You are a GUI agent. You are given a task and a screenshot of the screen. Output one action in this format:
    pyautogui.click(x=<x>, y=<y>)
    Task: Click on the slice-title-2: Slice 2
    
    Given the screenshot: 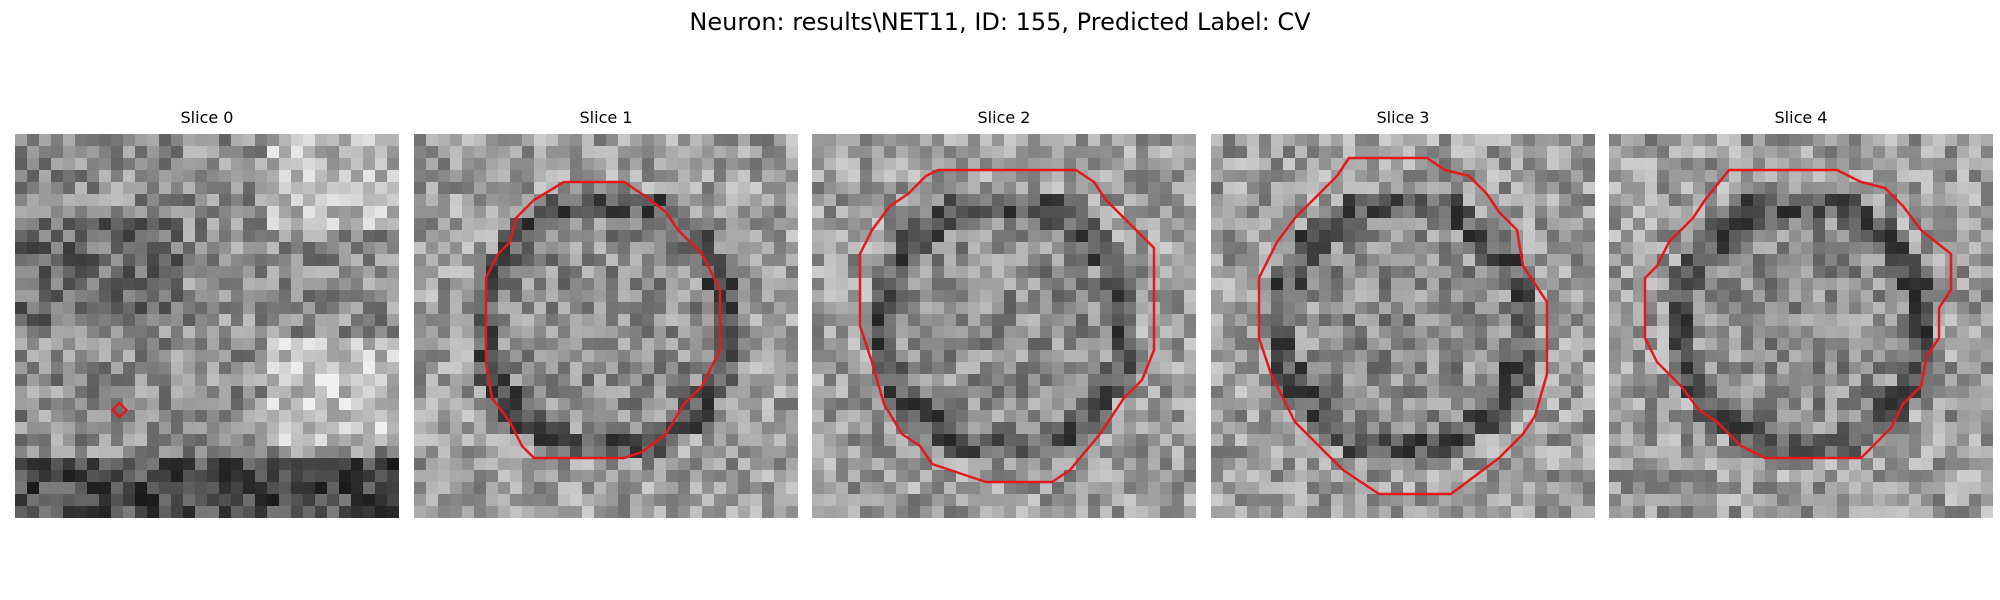 What is the action you would take?
    pyautogui.click(x=1004, y=117)
    